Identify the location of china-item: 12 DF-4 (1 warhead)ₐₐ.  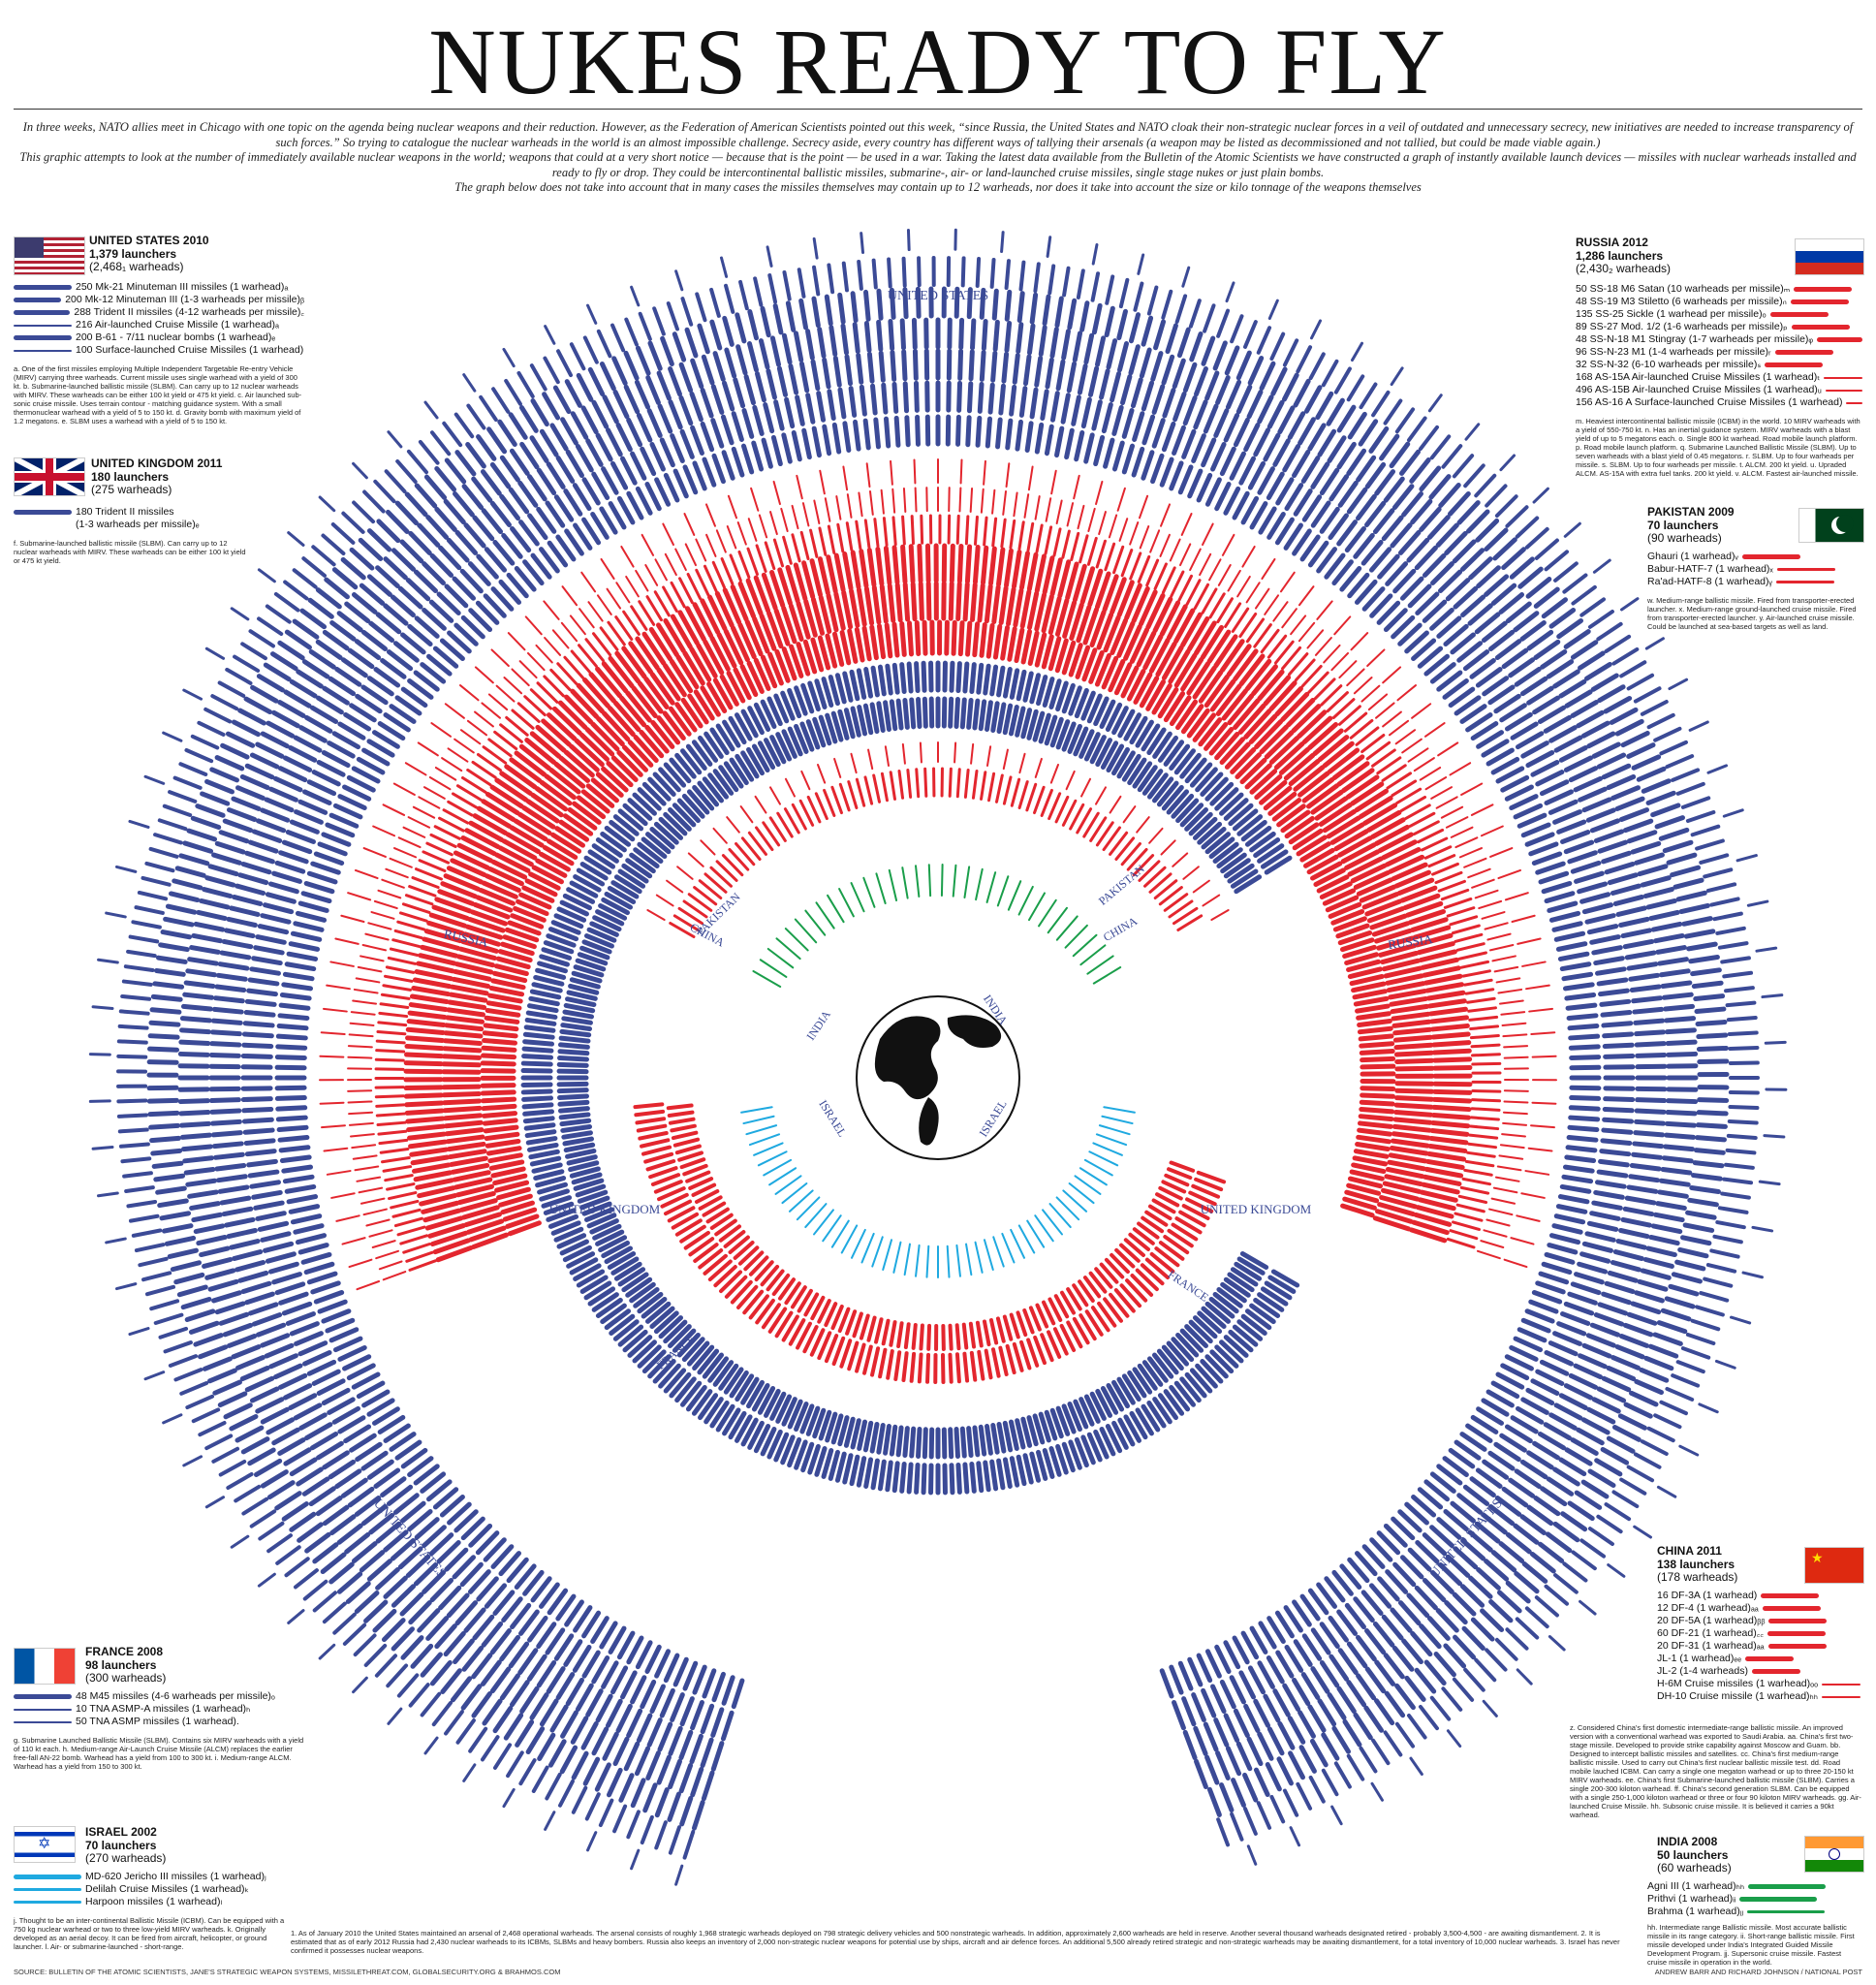
(1708, 1608).